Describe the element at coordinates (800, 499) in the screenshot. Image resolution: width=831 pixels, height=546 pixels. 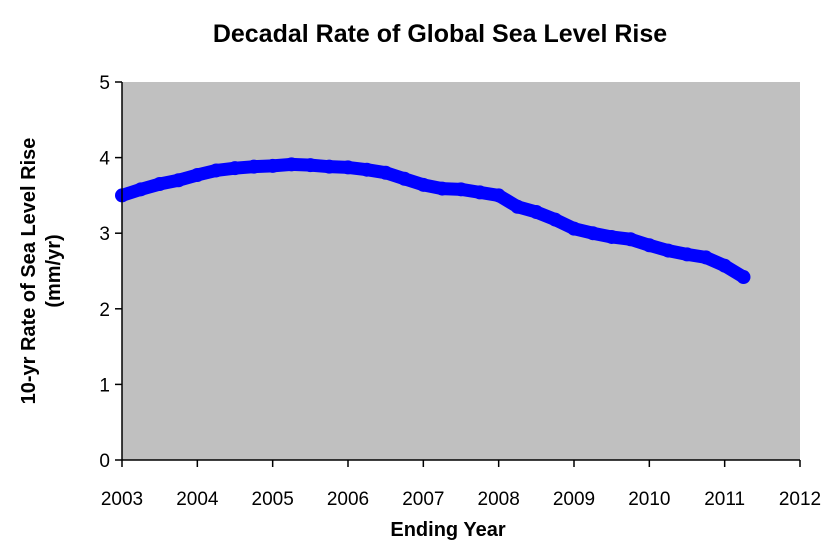
I see `x-tick-label: 2012` at that location.